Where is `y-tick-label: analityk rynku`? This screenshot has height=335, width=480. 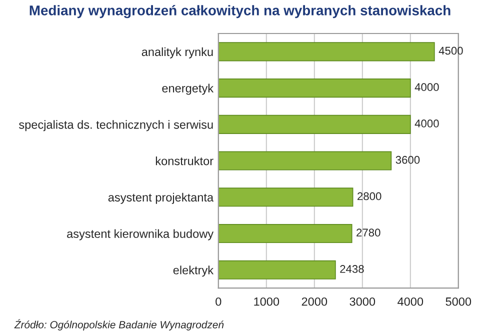
y-tick-label: analityk rynku is located at coordinates (177, 52).